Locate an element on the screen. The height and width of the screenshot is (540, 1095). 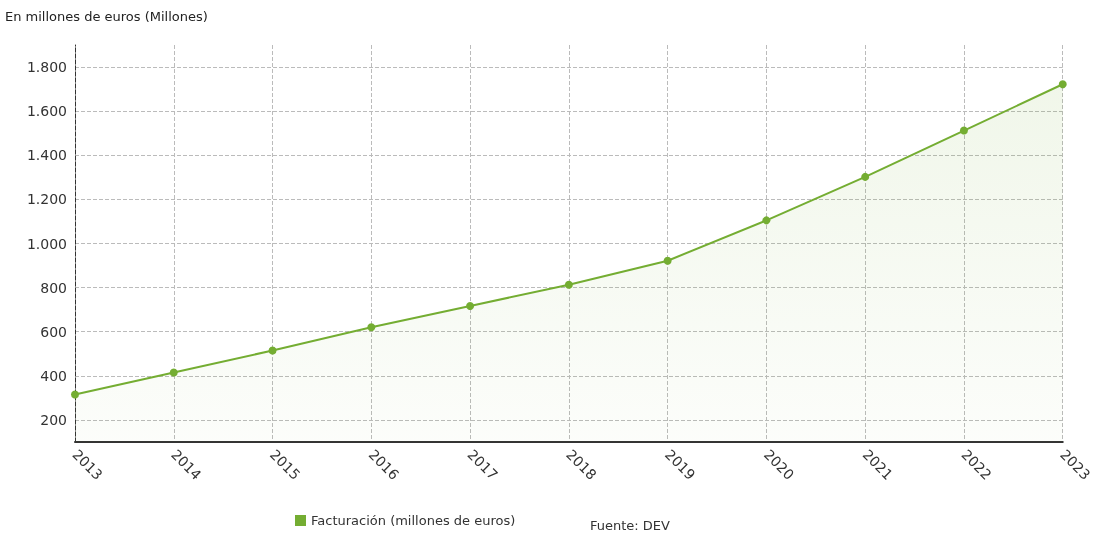
y-tick-label: 1.400 is located at coordinates (46, 155).